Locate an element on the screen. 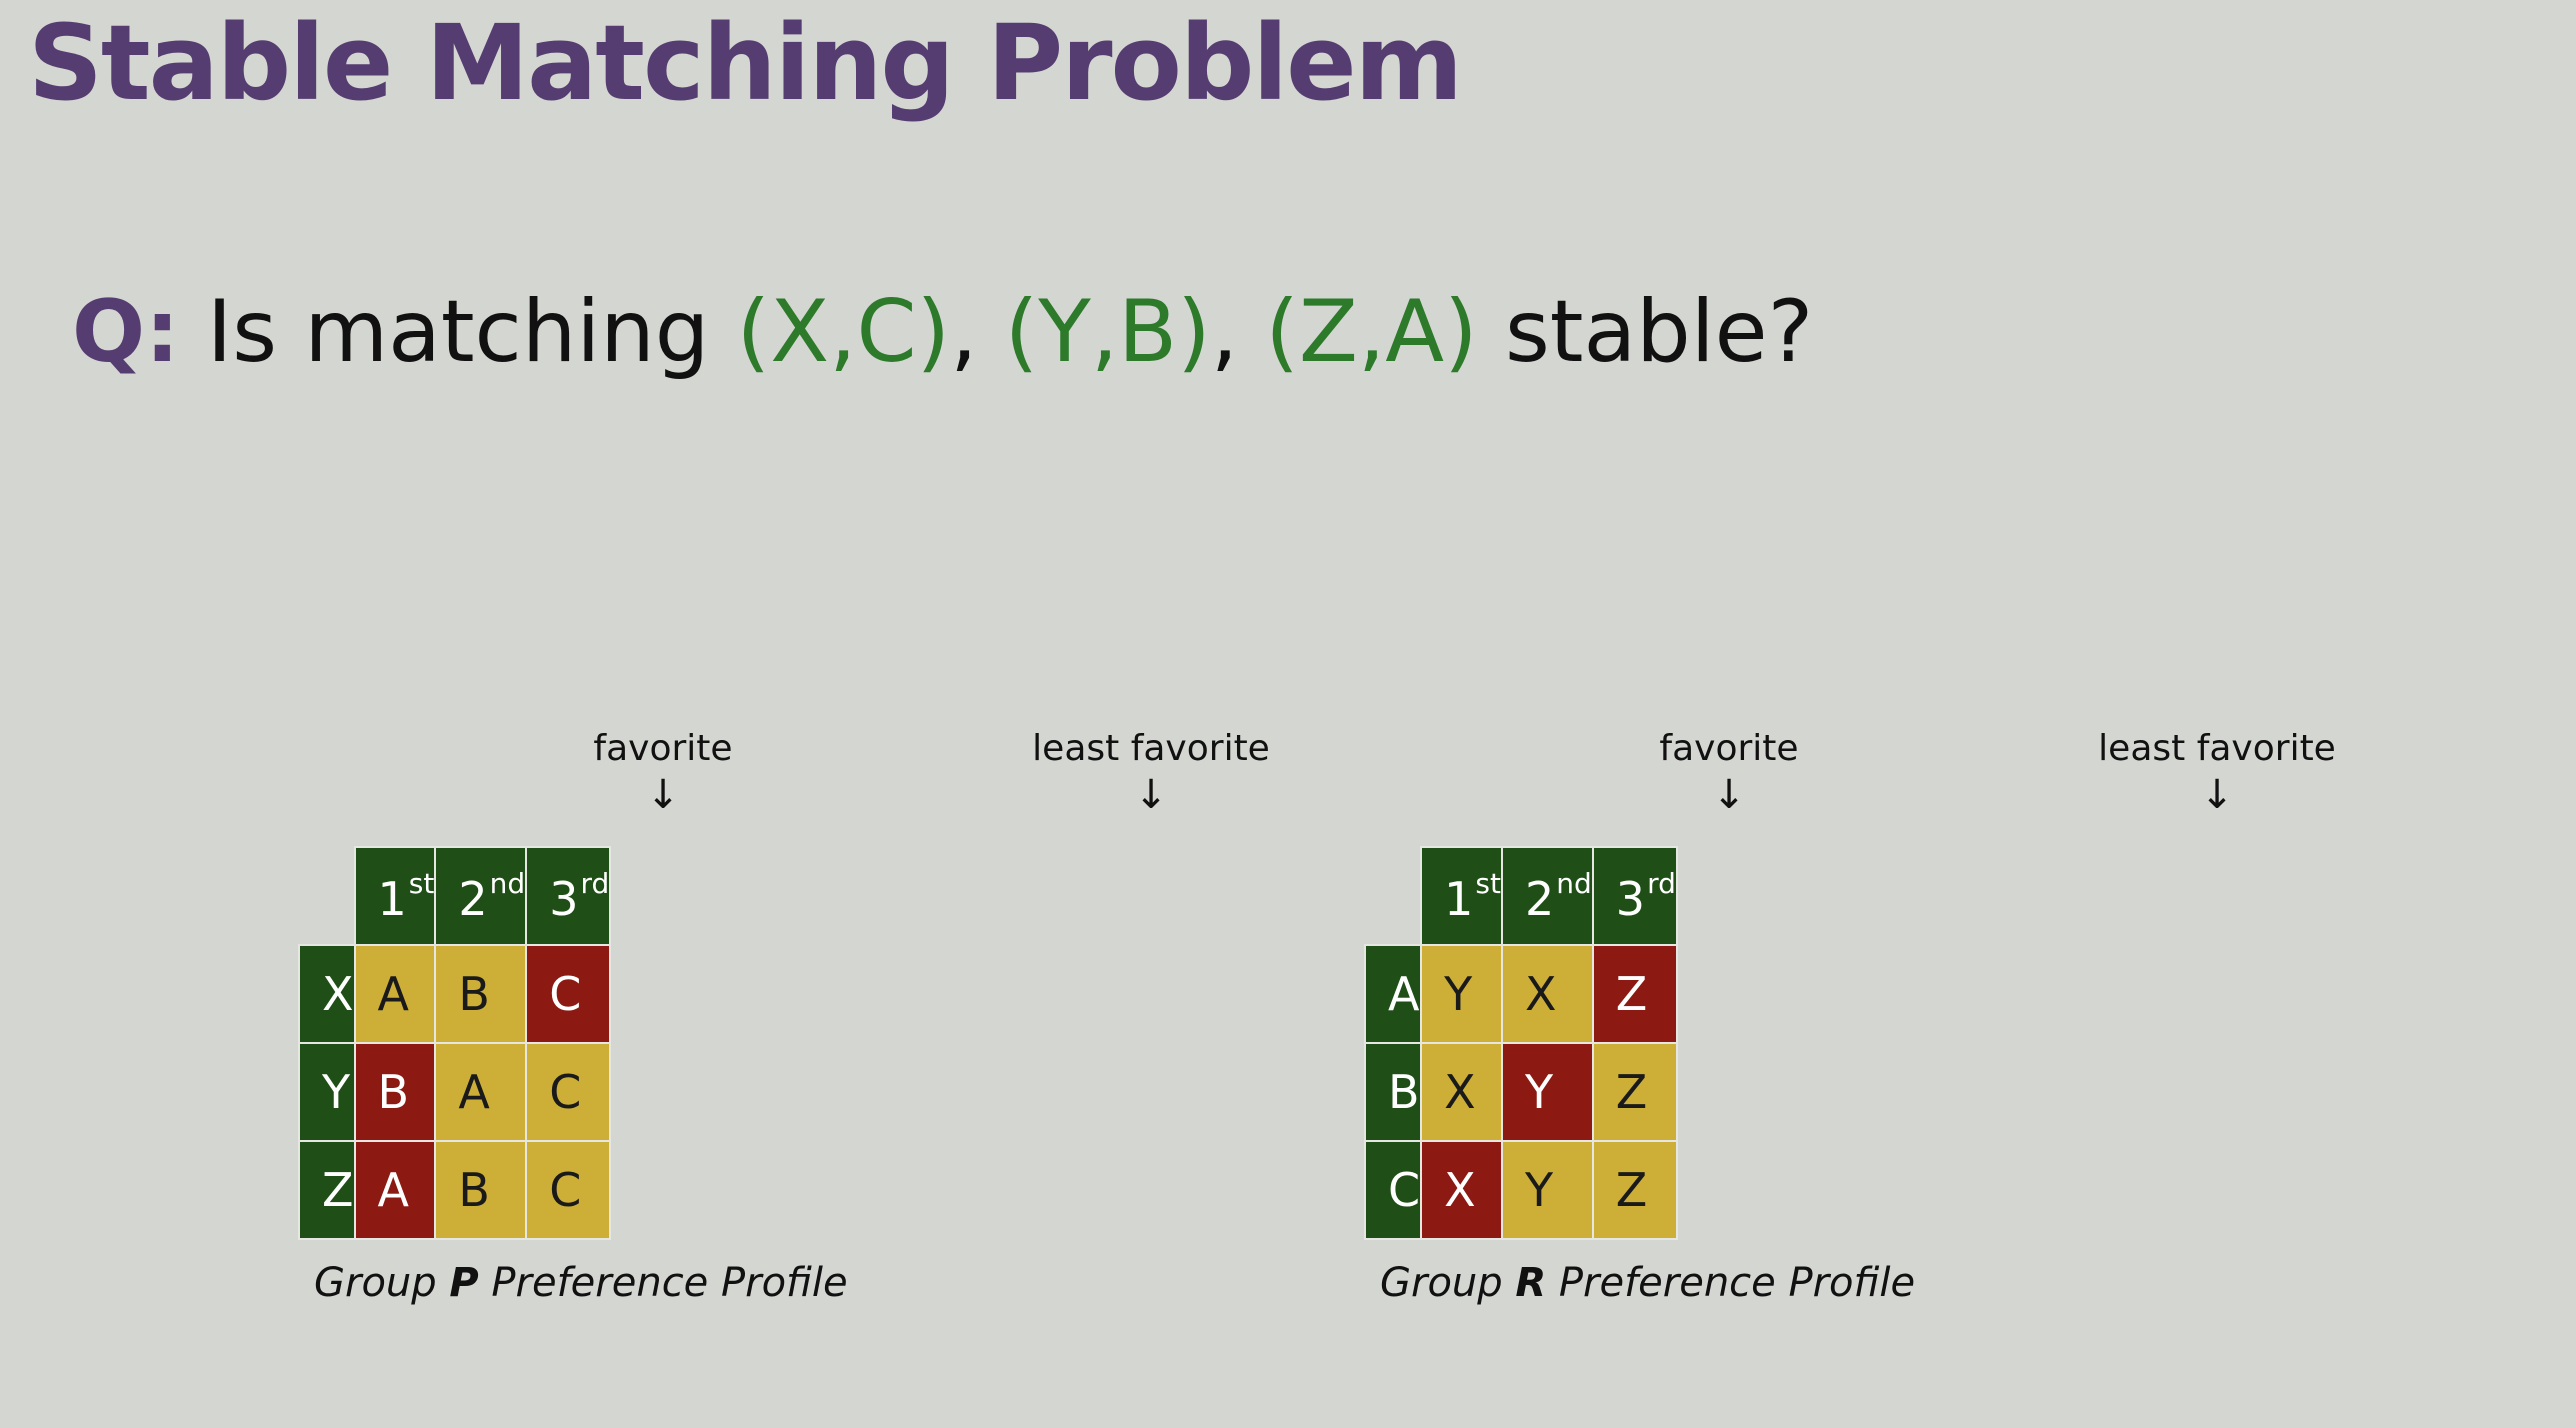 This screenshot has height=1428, width=2576. group-r-preference-table: 1st 2nd 3rd A Y X Z B X Y Z C X Y Z is located at coordinates (1520, 1043).